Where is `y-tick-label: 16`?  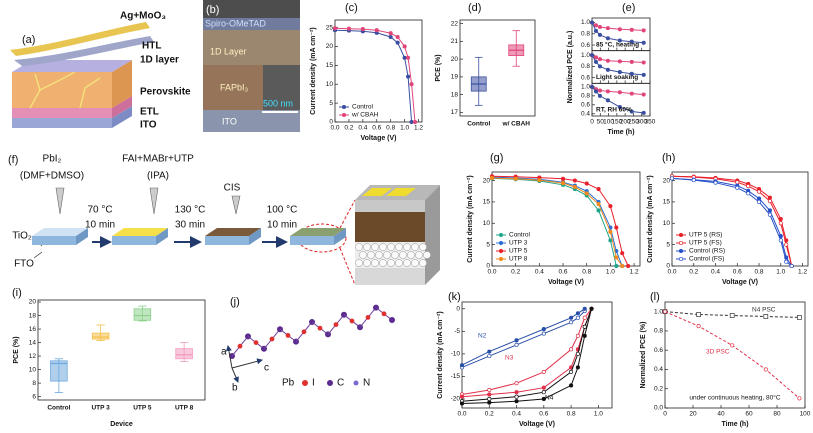
y-tick-label: 16 is located at coordinates (33, 329).